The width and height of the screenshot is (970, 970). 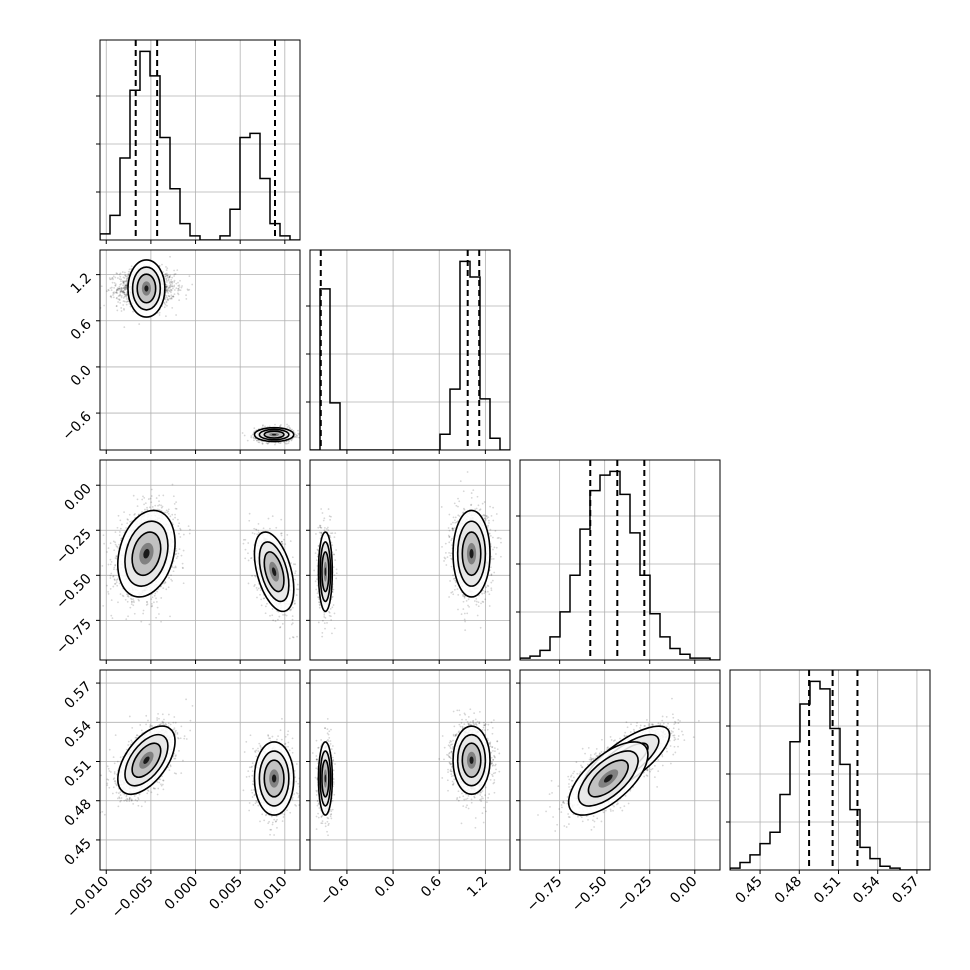 I want to click on panel-frame, so click(x=410, y=350).